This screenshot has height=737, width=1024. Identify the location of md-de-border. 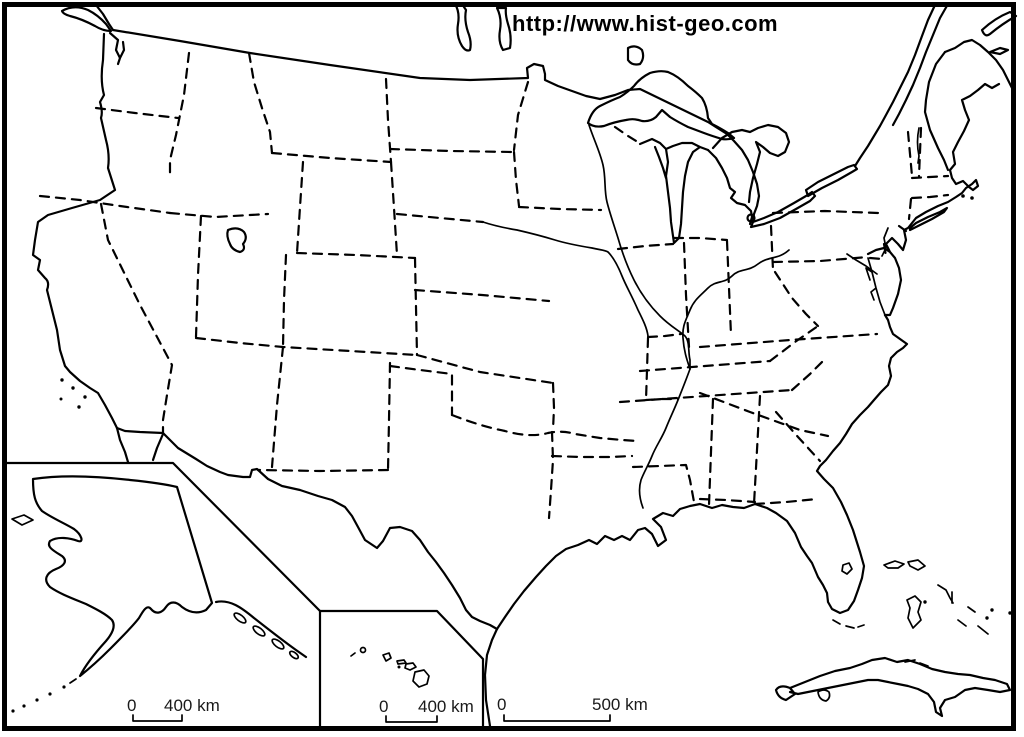
(878, 251).